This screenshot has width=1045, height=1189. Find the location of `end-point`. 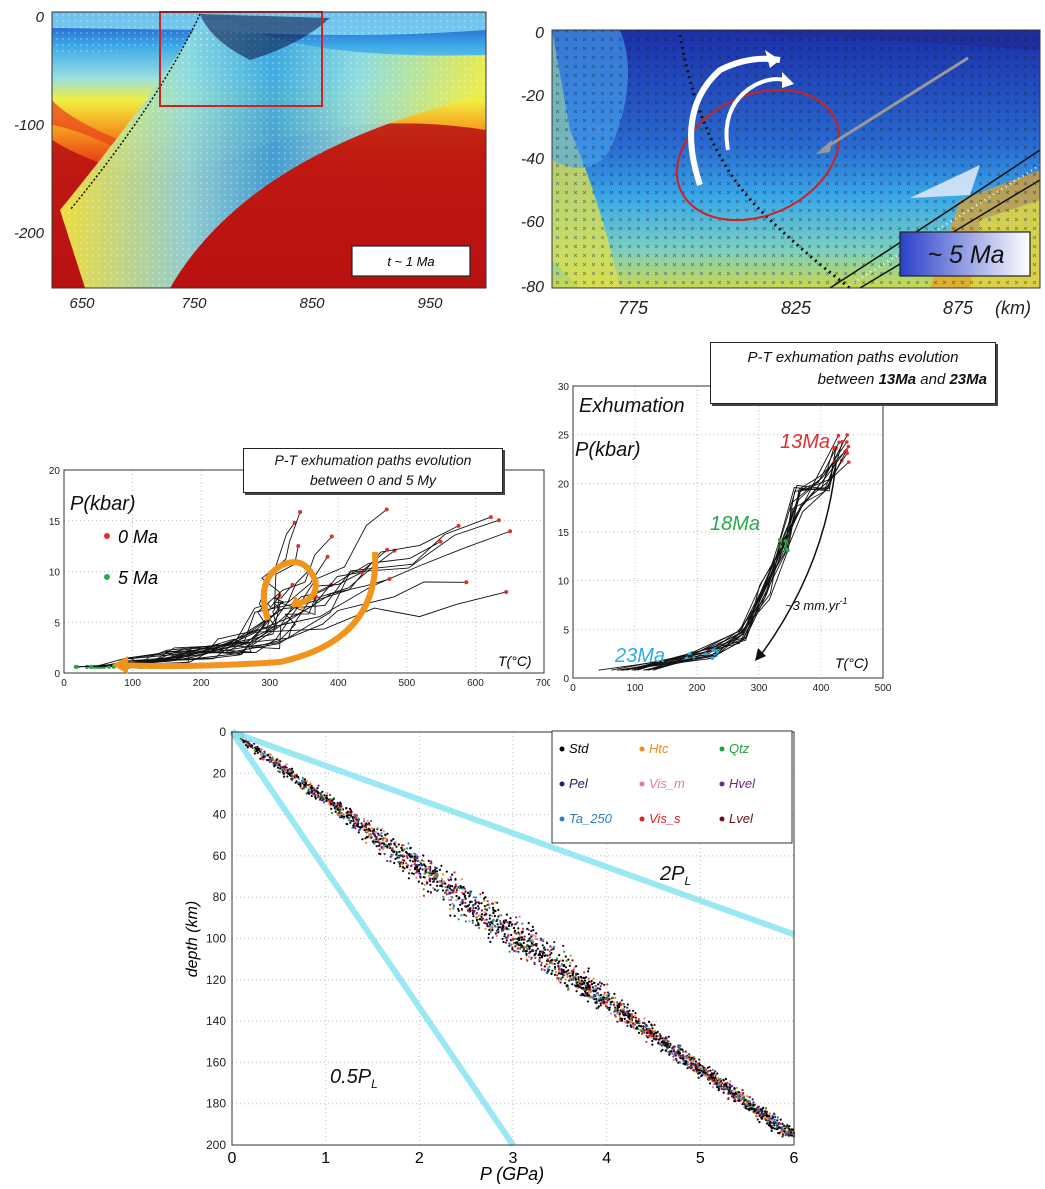

end-point is located at coordinates (712, 658).